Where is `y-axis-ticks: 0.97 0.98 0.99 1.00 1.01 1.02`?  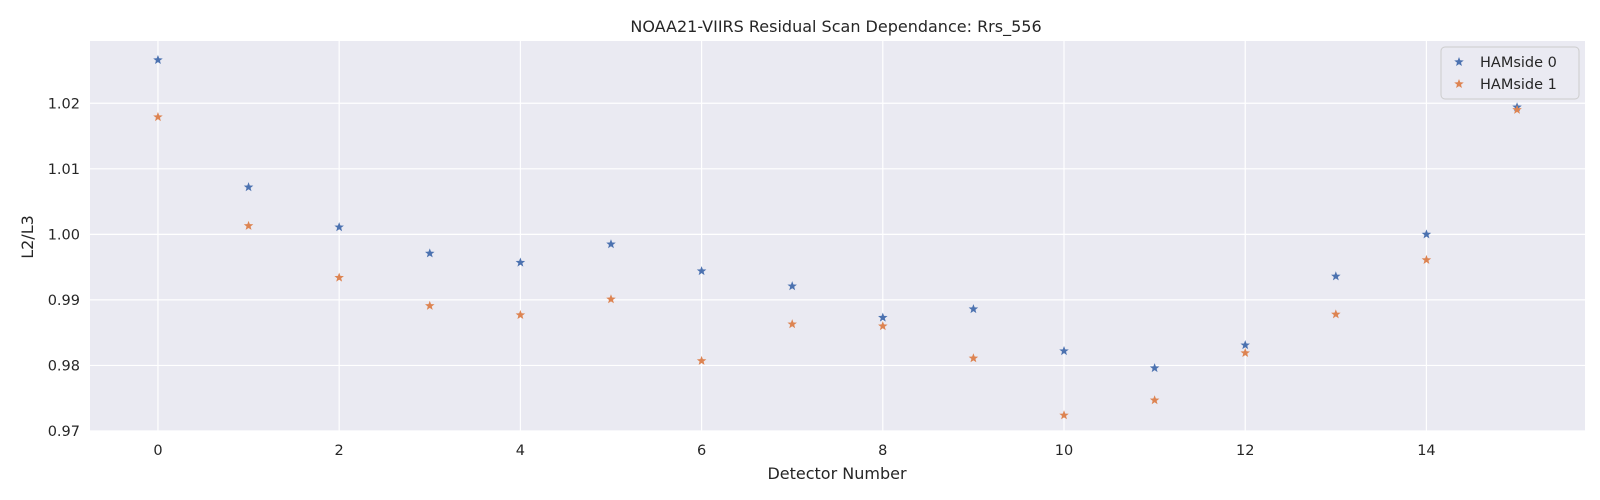
y-axis-ticks: 0.97 0.98 0.99 1.00 1.01 1.02 is located at coordinates (64, 268).